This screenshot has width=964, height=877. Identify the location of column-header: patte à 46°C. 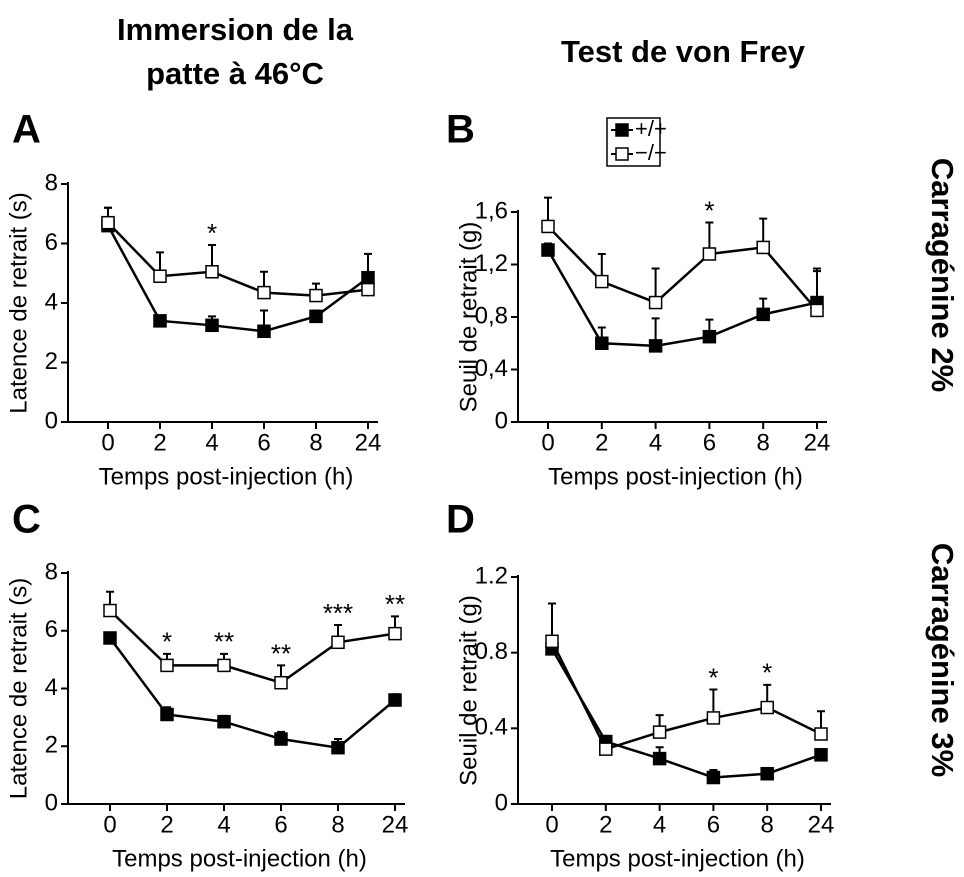
(235, 73).